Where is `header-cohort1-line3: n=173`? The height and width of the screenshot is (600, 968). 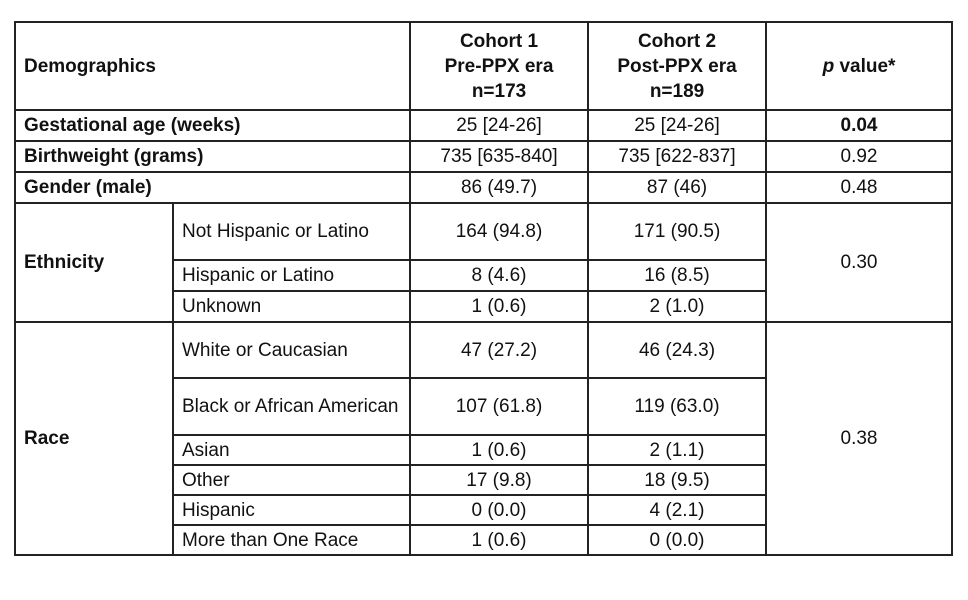 header-cohort1-line3: n=173 is located at coordinates (499, 91).